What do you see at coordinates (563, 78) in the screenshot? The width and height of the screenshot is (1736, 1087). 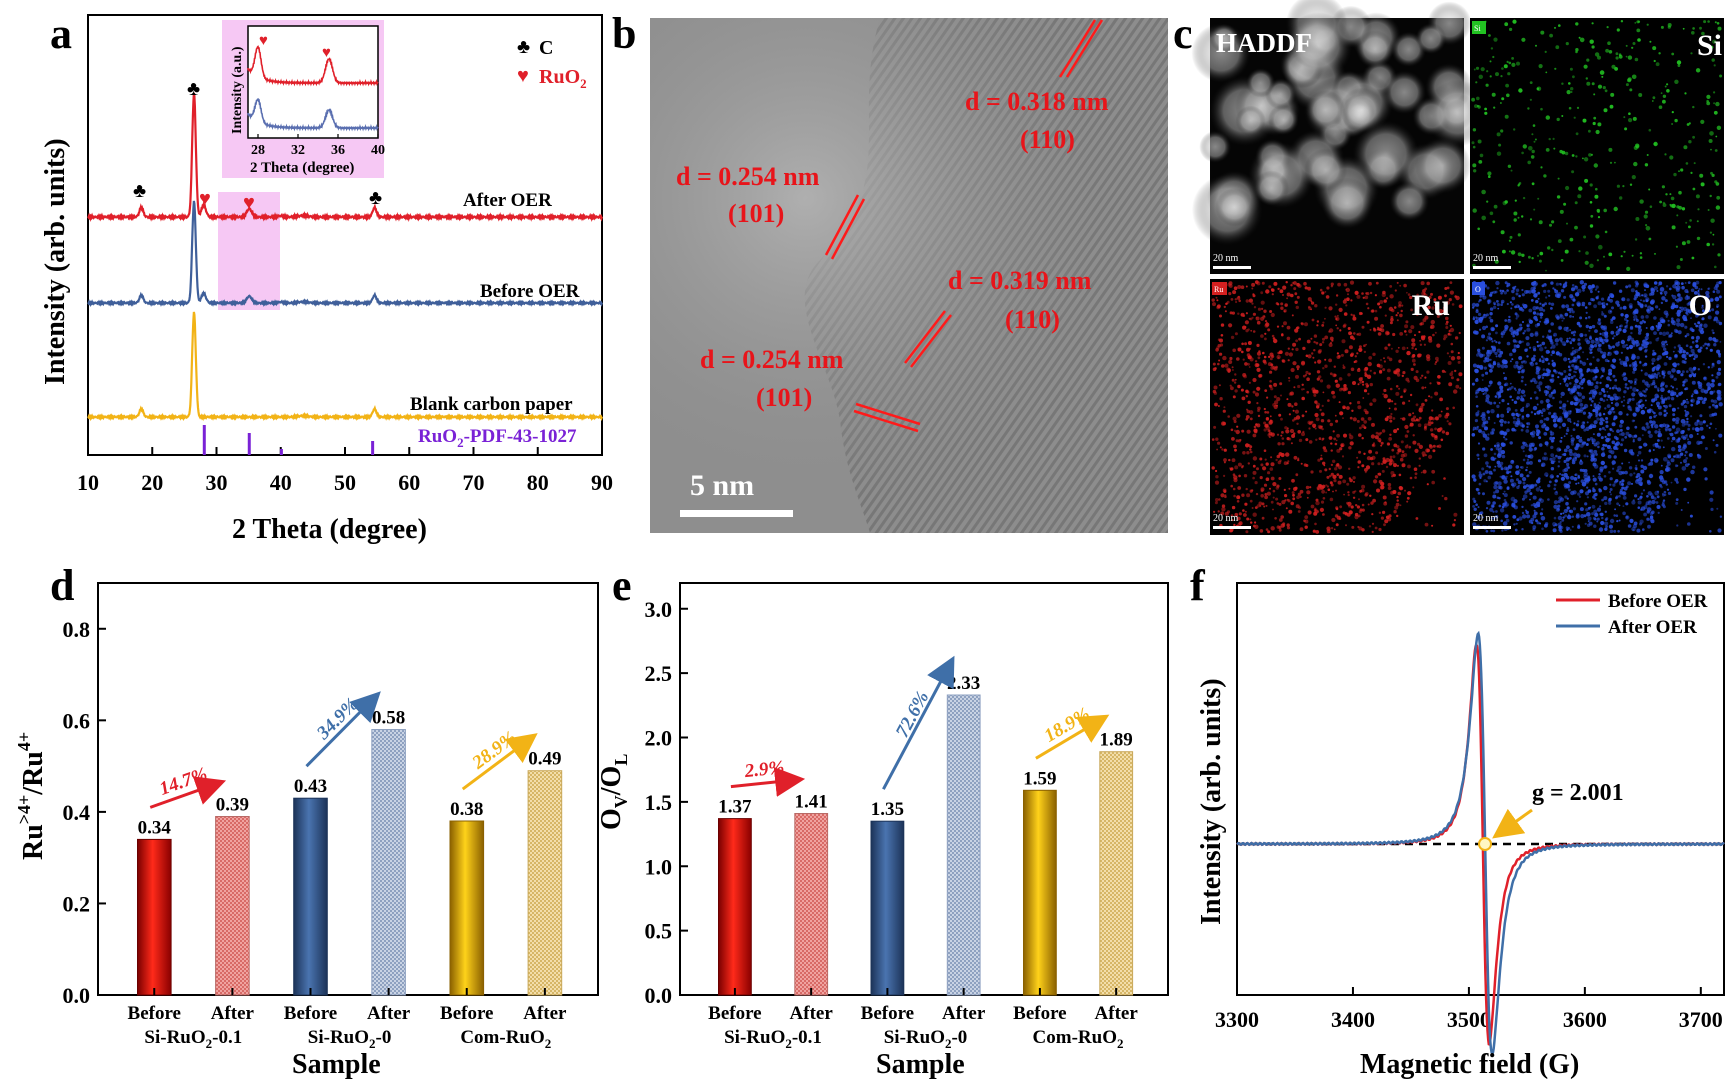 I see `legend-ruo2-label: RuO2` at bounding box center [563, 78].